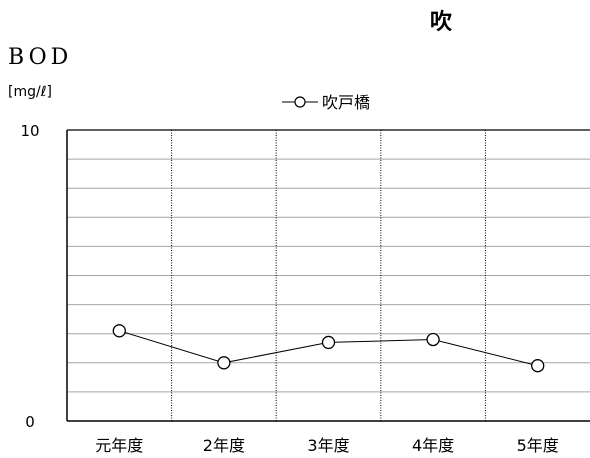 This screenshot has height=458, width=590. What do you see at coordinates (30, 422) in the screenshot?
I see `y-tick-label: 0` at bounding box center [30, 422].